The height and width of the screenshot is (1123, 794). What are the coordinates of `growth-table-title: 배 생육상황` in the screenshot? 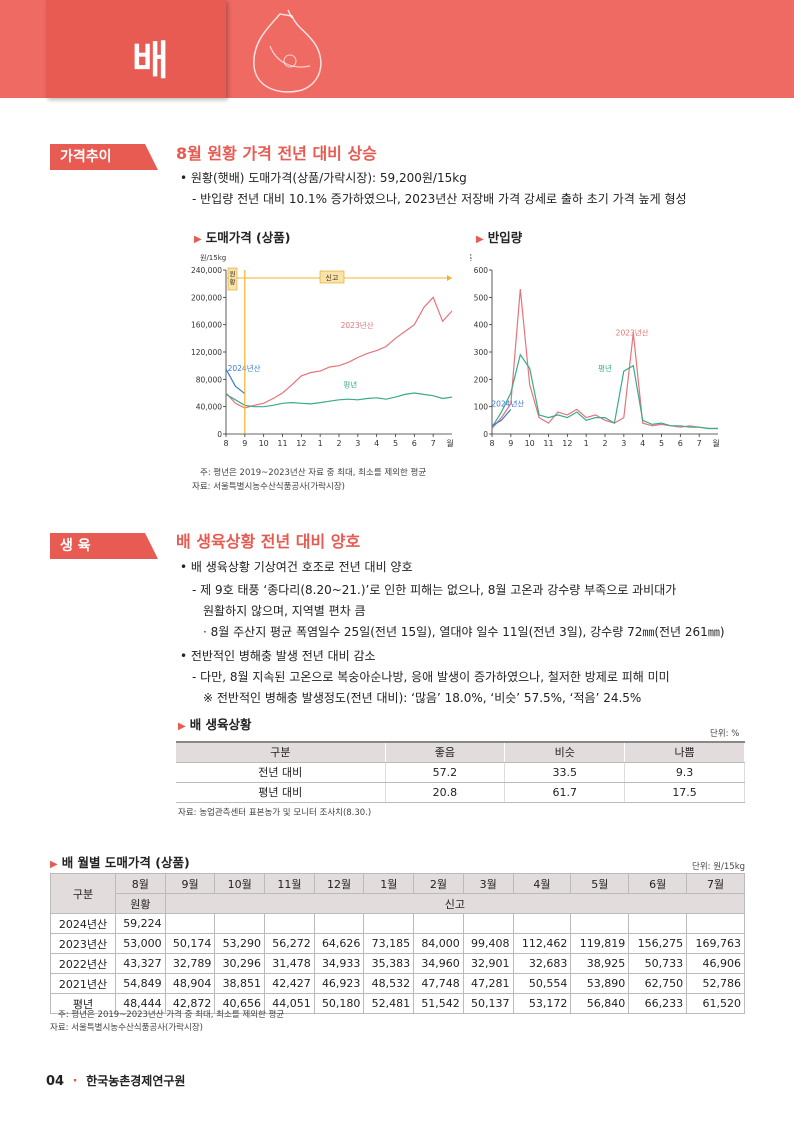 It's located at (220, 724).